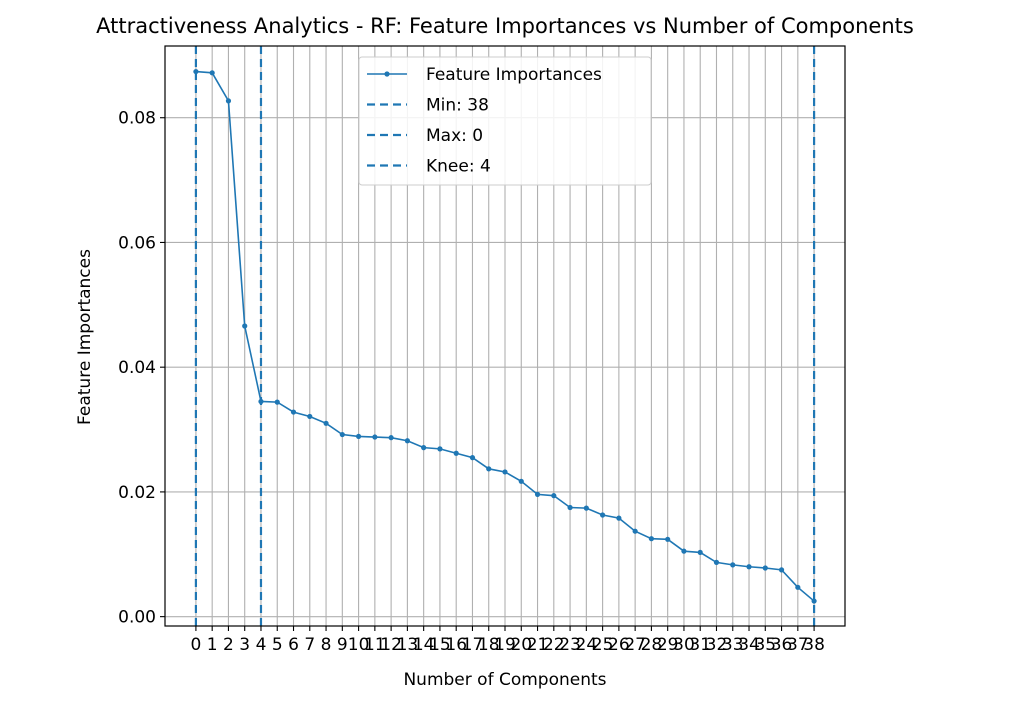  Describe the element at coordinates (424, 645) in the screenshot. I see `x-tick-label: 14` at that location.